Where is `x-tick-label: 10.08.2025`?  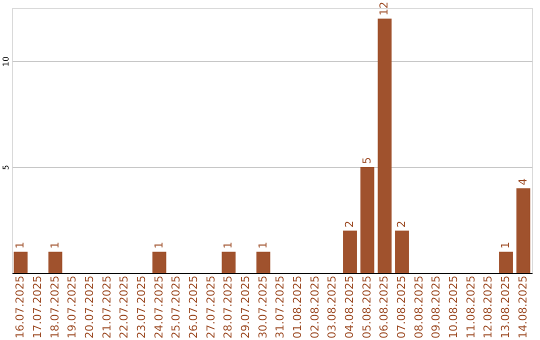
x-tick-label: 10.08.2025 is located at coordinates (453, 307).